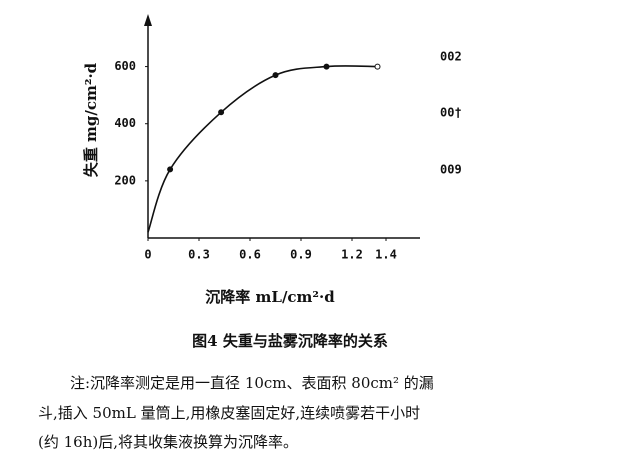  I want to click on y-axis-arrow, so click(148, 20).